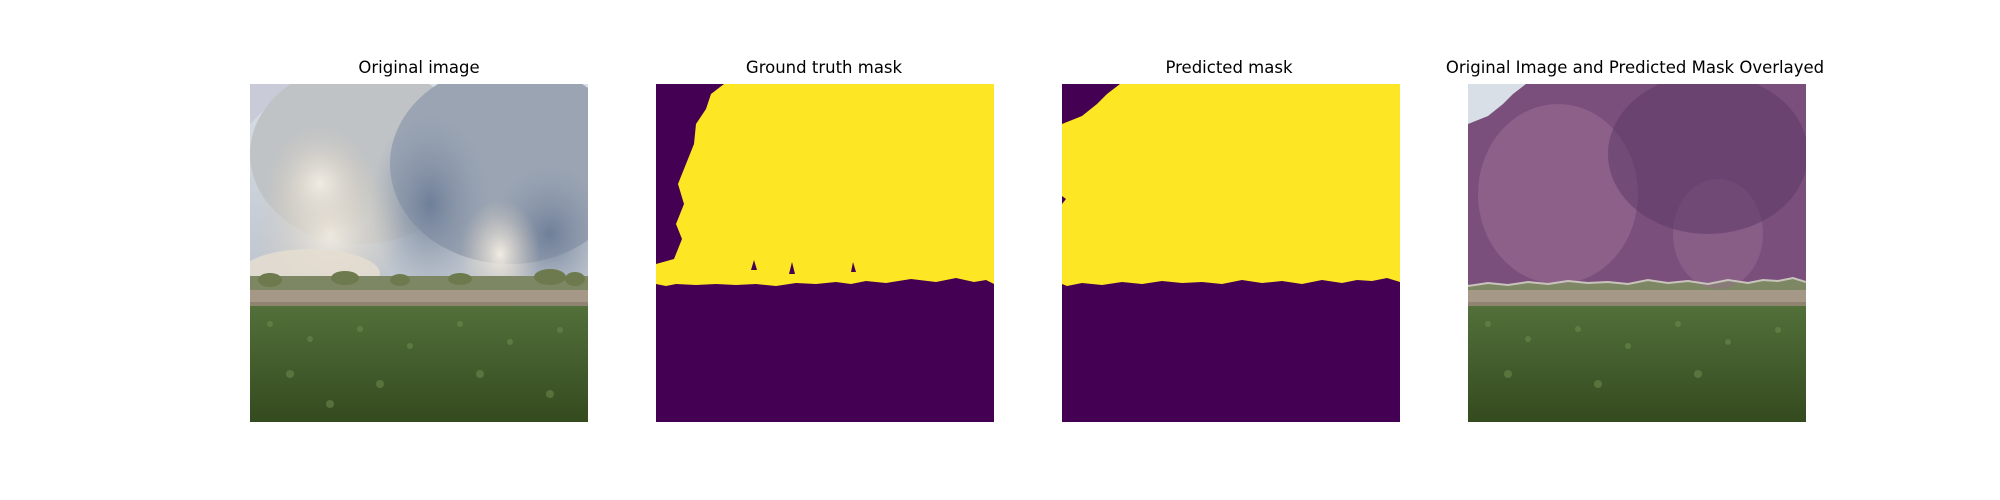 The image size is (2000, 500). I want to click on ground-truth-mask-panel, so click(825, 253).